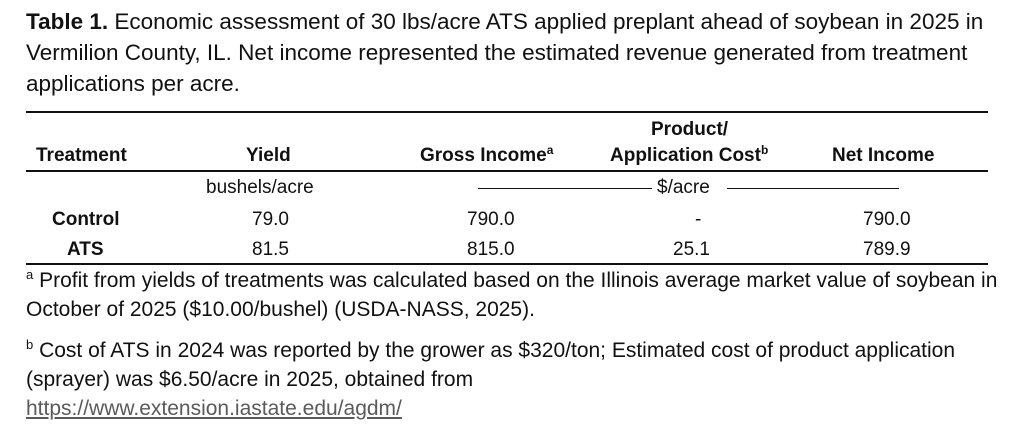 This screenshot has height=445, width=1024. Describe the element at coordinates (67, 21) in the screenshot. I see `caption-label: Table 1.` at that location.